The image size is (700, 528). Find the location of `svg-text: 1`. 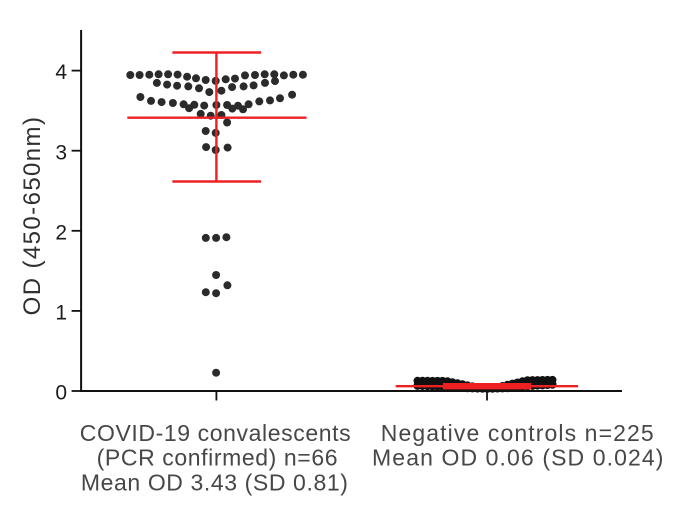

svg-text: 1 is located at coordinates (61, 313).